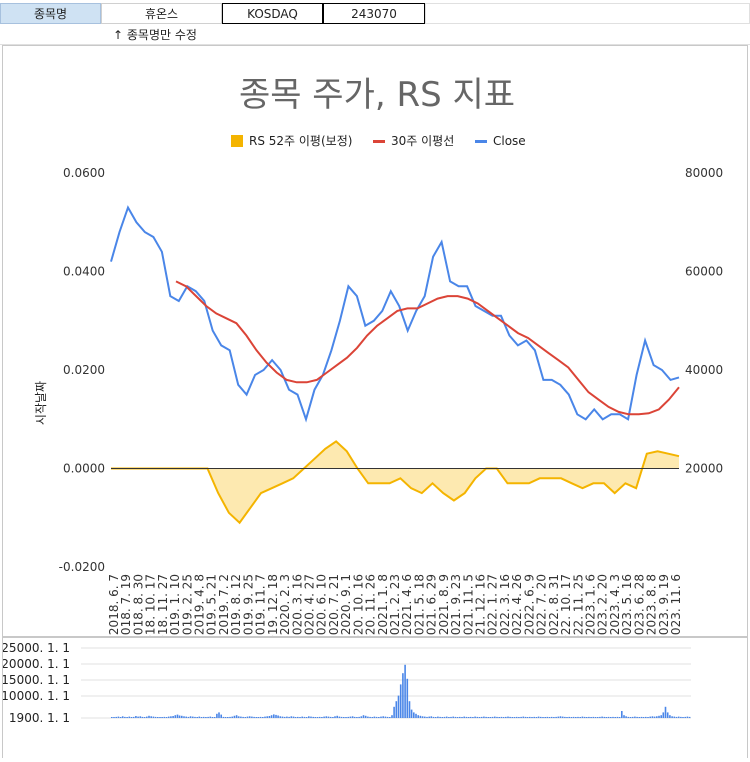 The image size is (750, 762). I want to click on cell-stock-code: 243070, so click(374, 13).